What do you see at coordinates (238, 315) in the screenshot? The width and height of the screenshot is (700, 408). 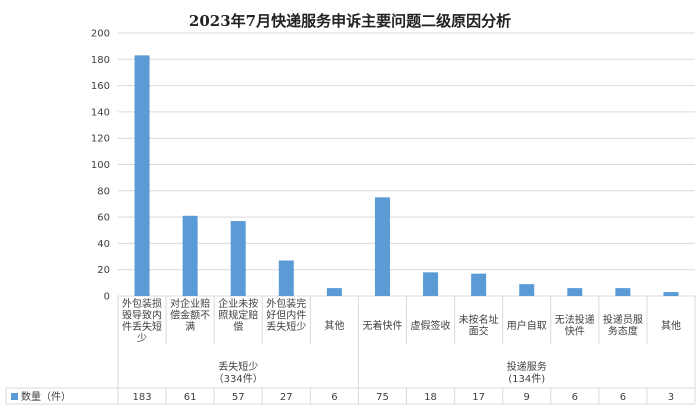 I see `category-label: 照规定赔` at bounding box center [238, 315].